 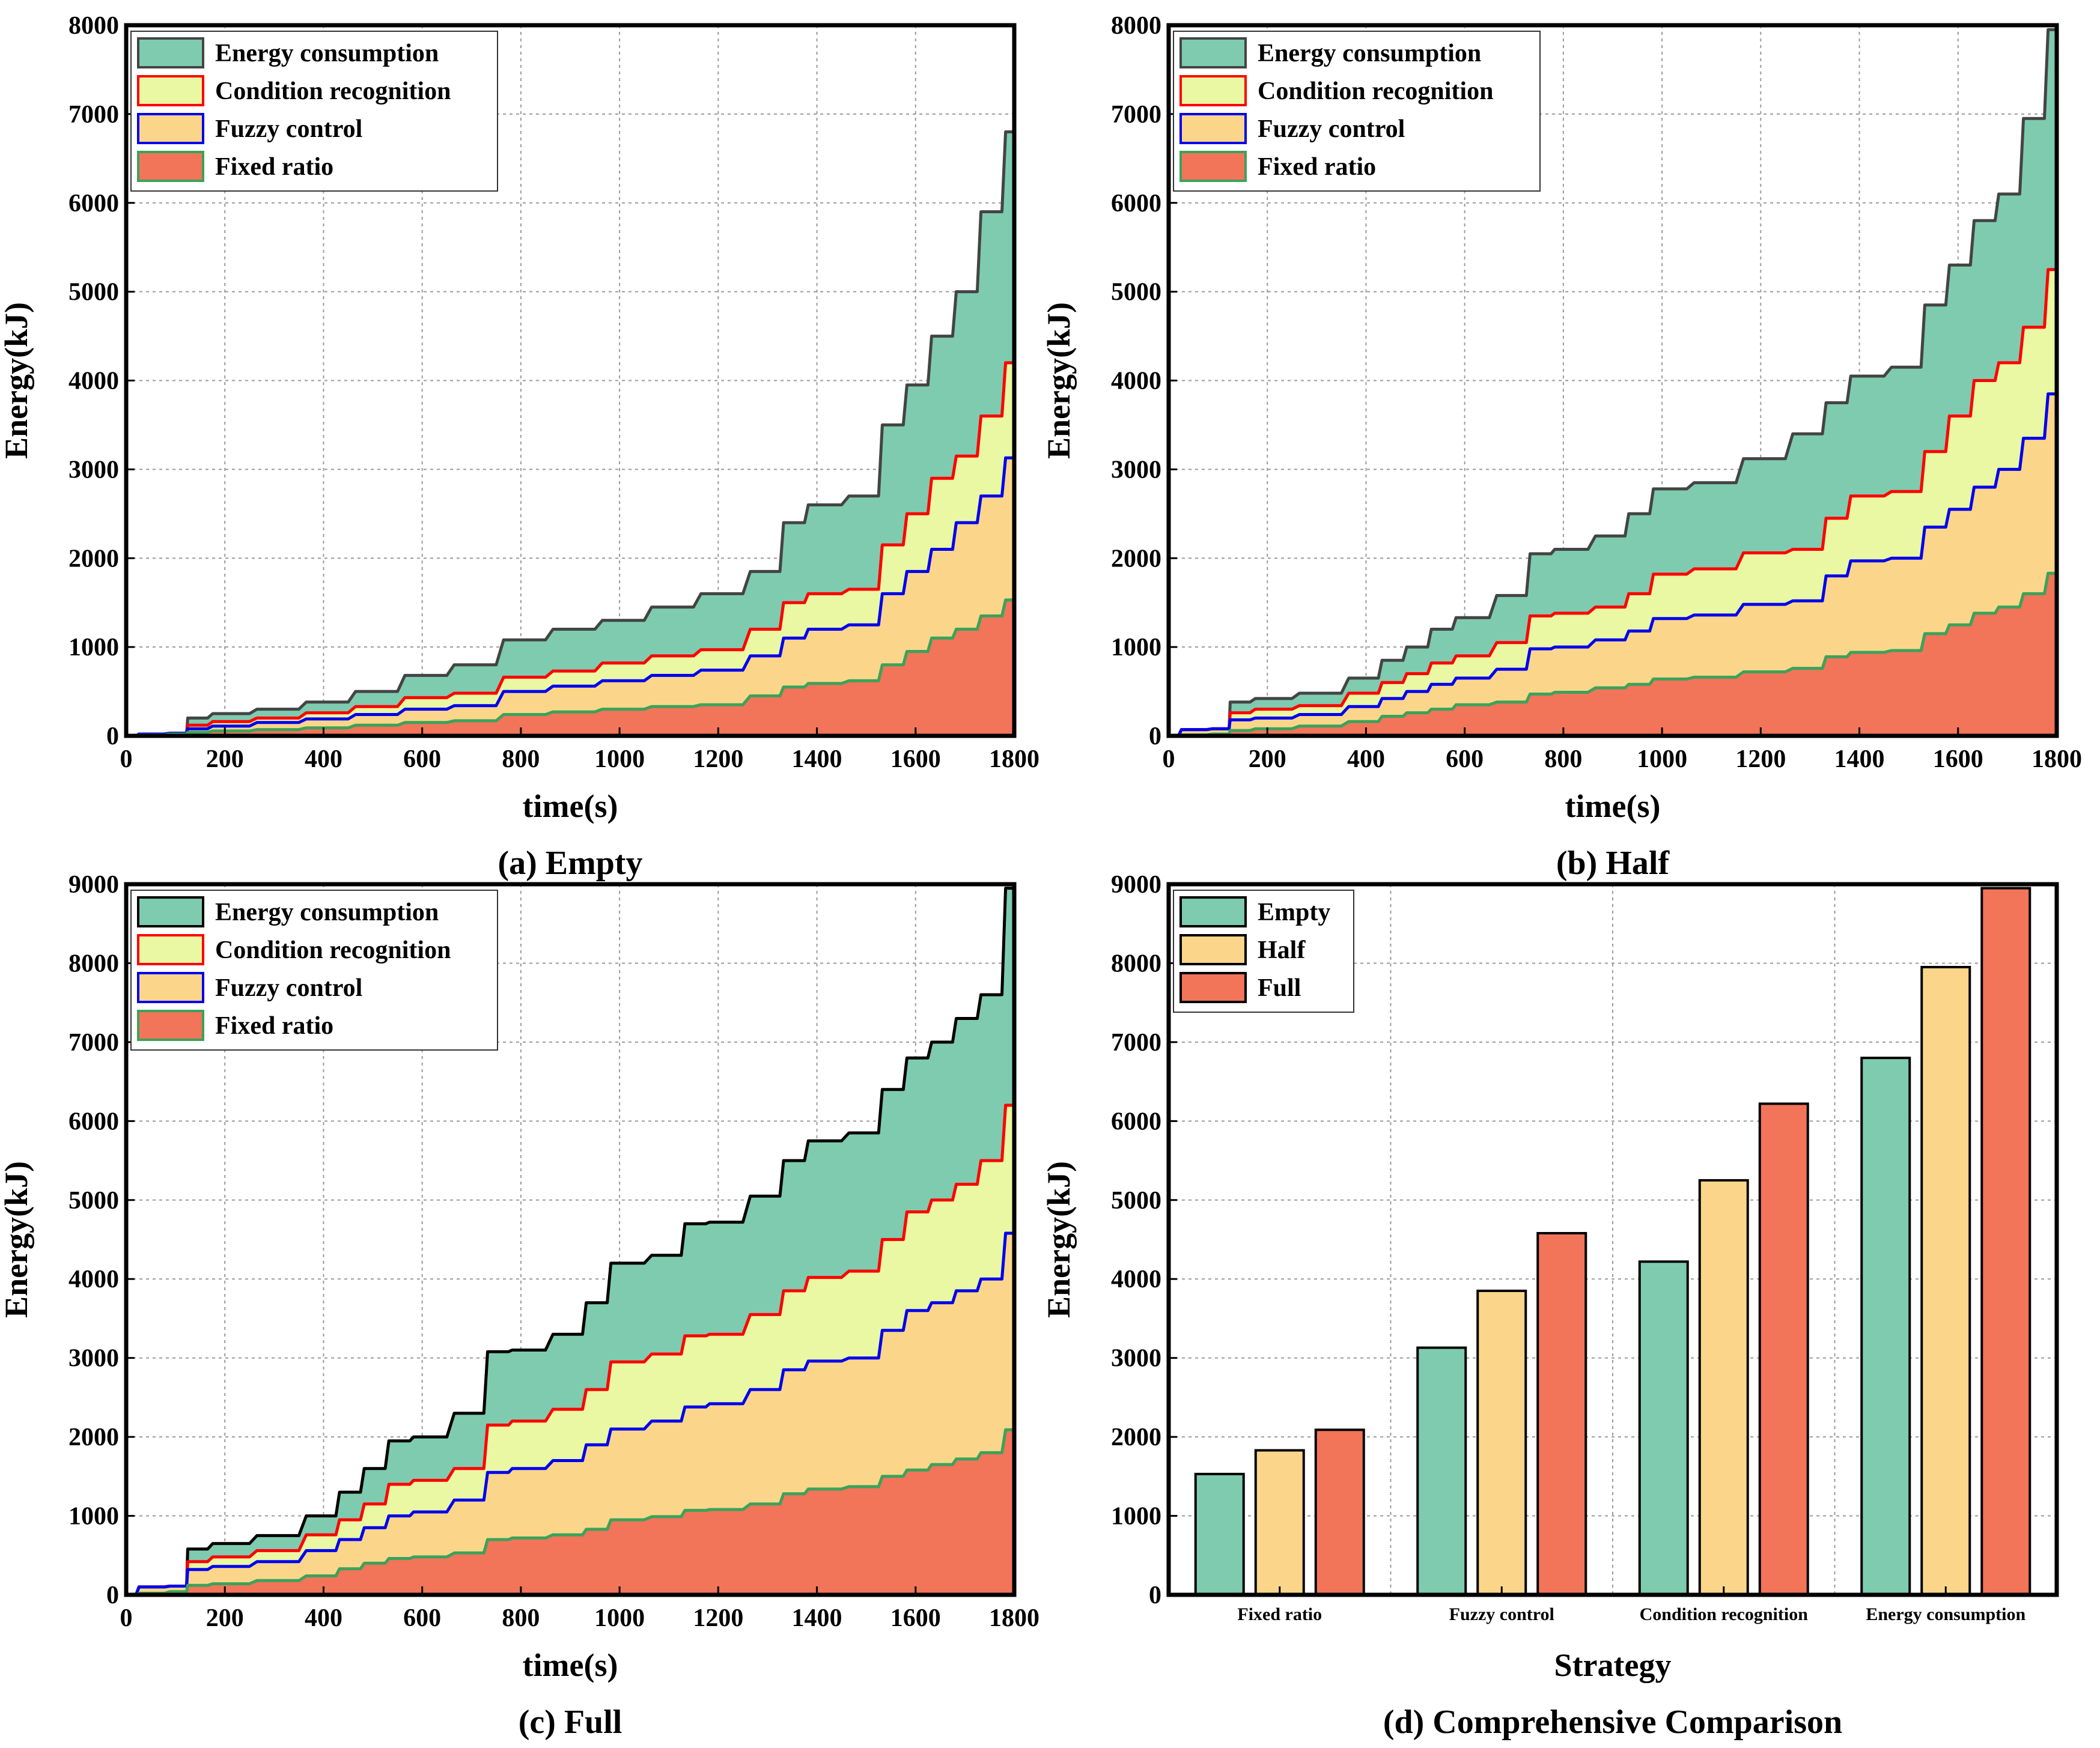 What do you see at coordinates (1366, 759) in the screenshot?
I see `panel-b-xtick-label-400: 400` at bounding box center [1366, 759].